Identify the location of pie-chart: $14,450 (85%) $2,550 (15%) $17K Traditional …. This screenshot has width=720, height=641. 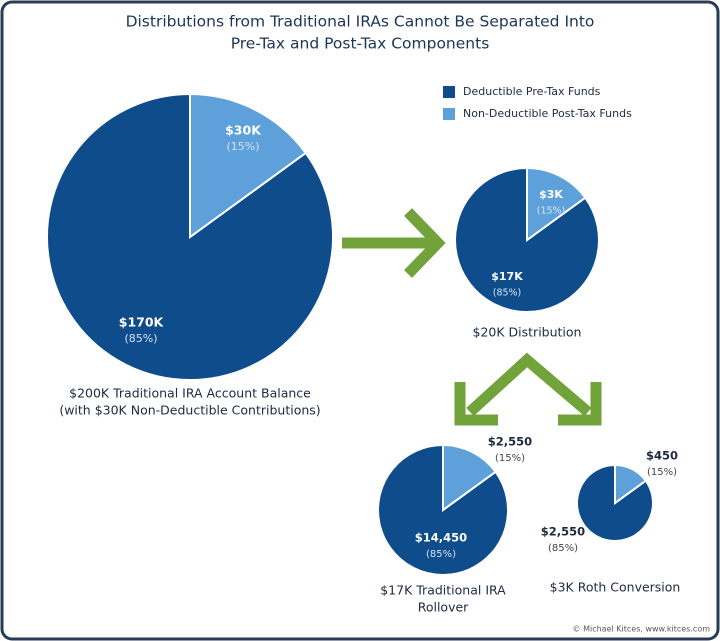
(454, 525).